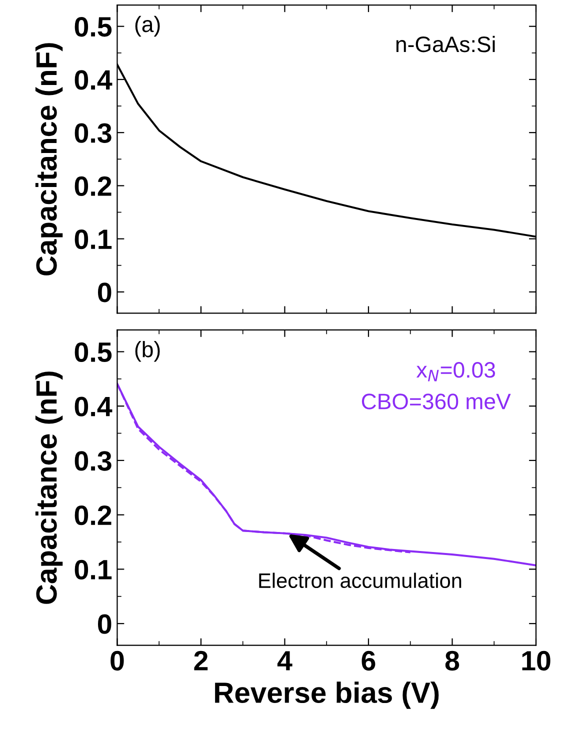  What do you see at coordinates (201, 660) in the screenshot?
I see `x-tick-label: 2` at bounding box center [201, 660].